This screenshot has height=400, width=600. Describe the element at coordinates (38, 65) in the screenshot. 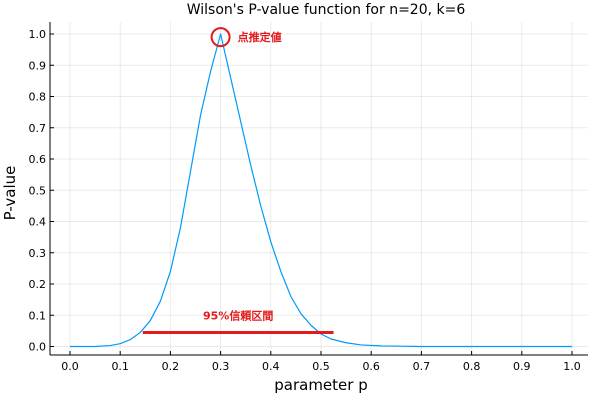

I see `y-tick-label: 0.9` at that location.